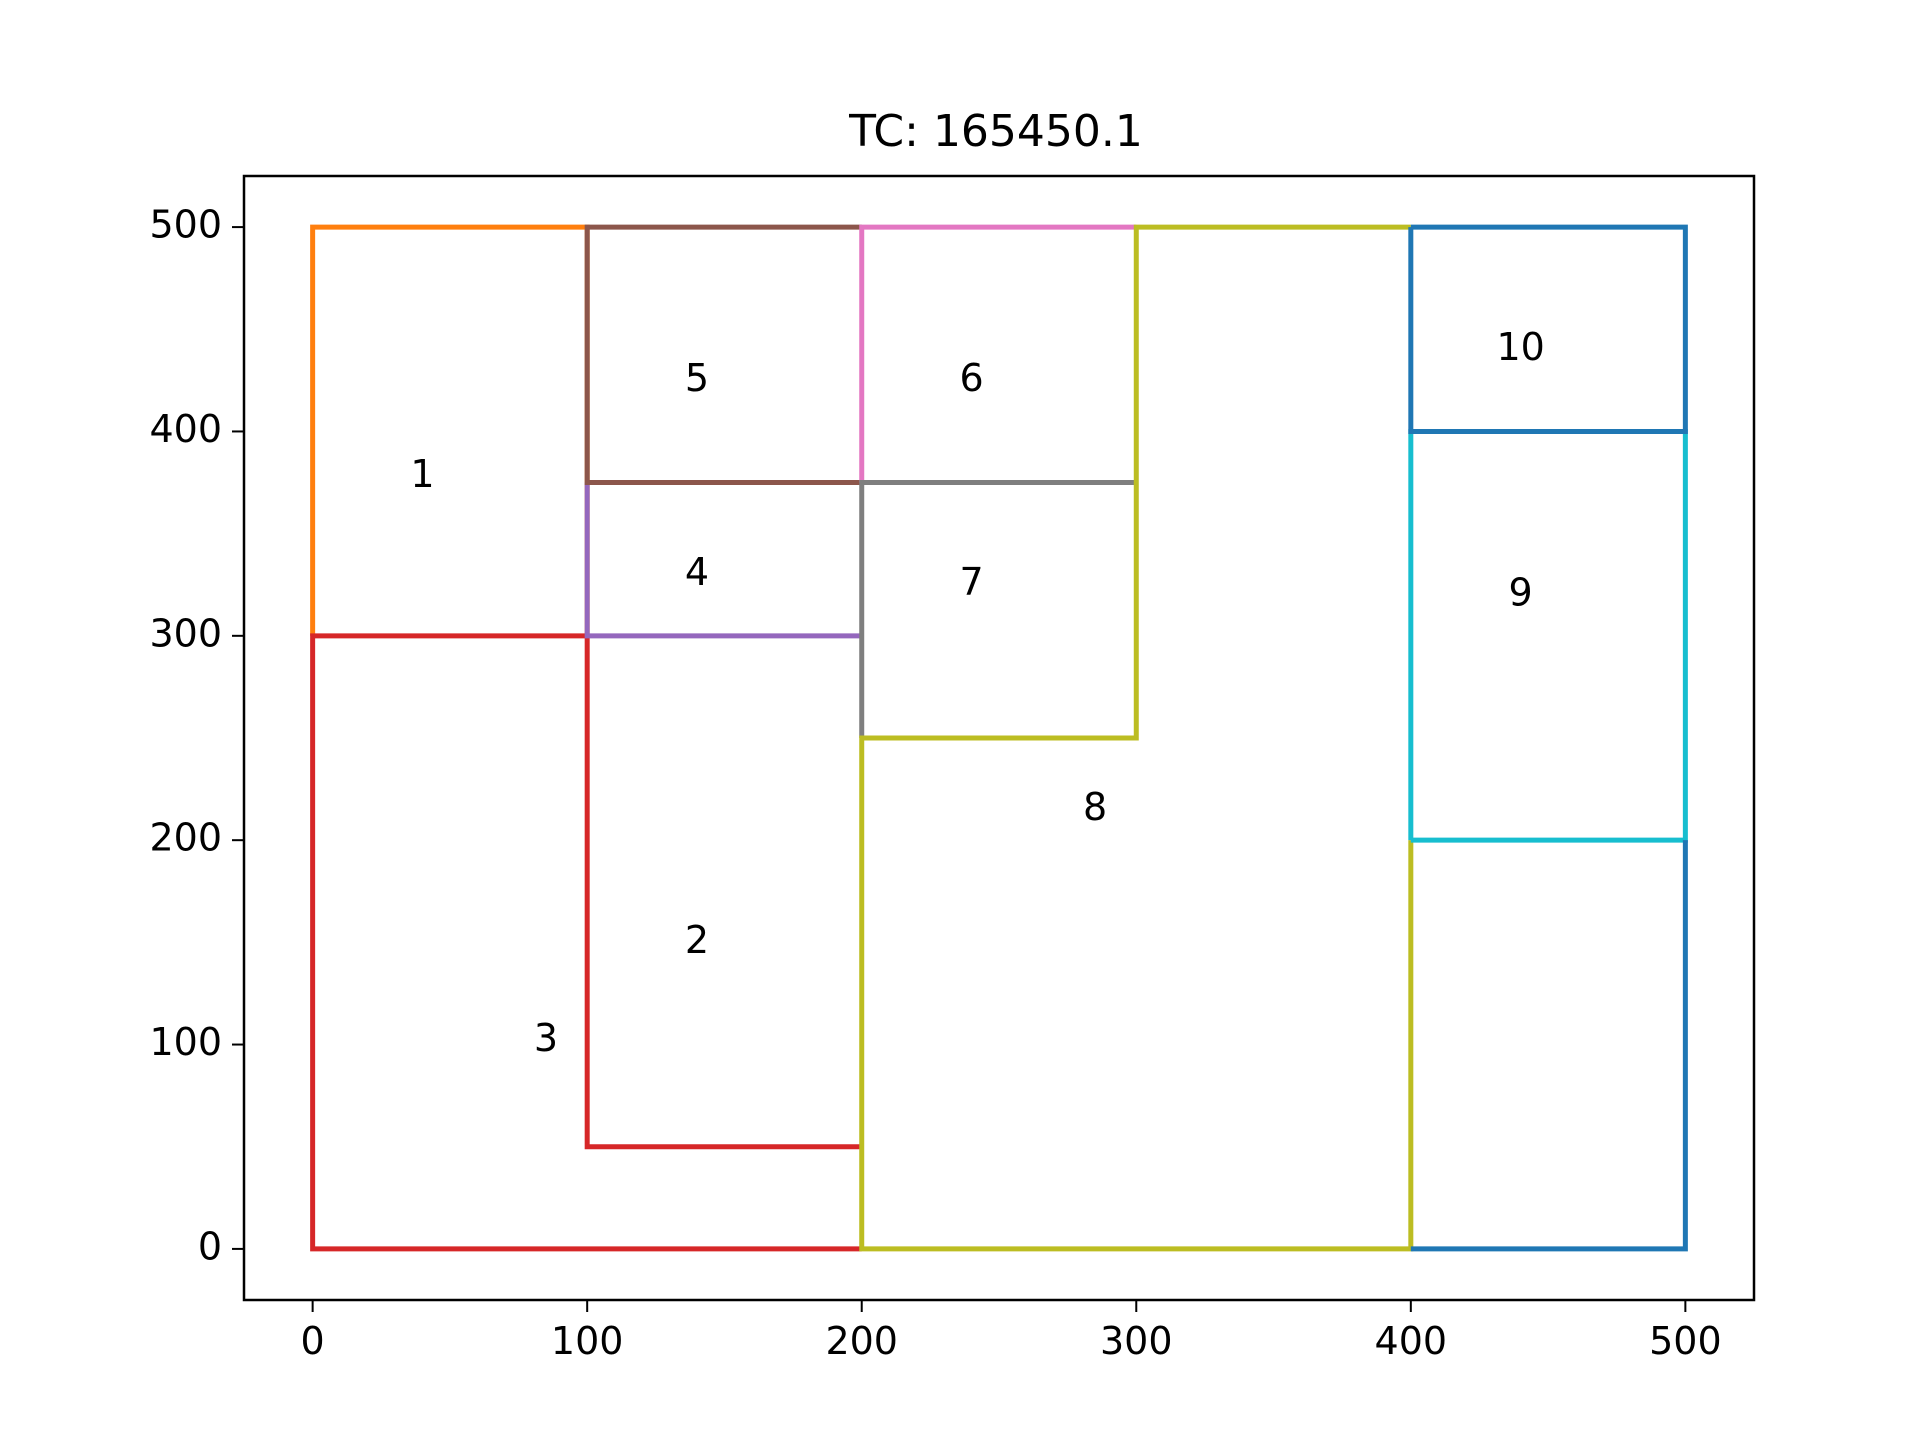 The width and height of the screenshot is (1920, 1440). I want to click on x-tick-label: 200, so click(861, 1341).